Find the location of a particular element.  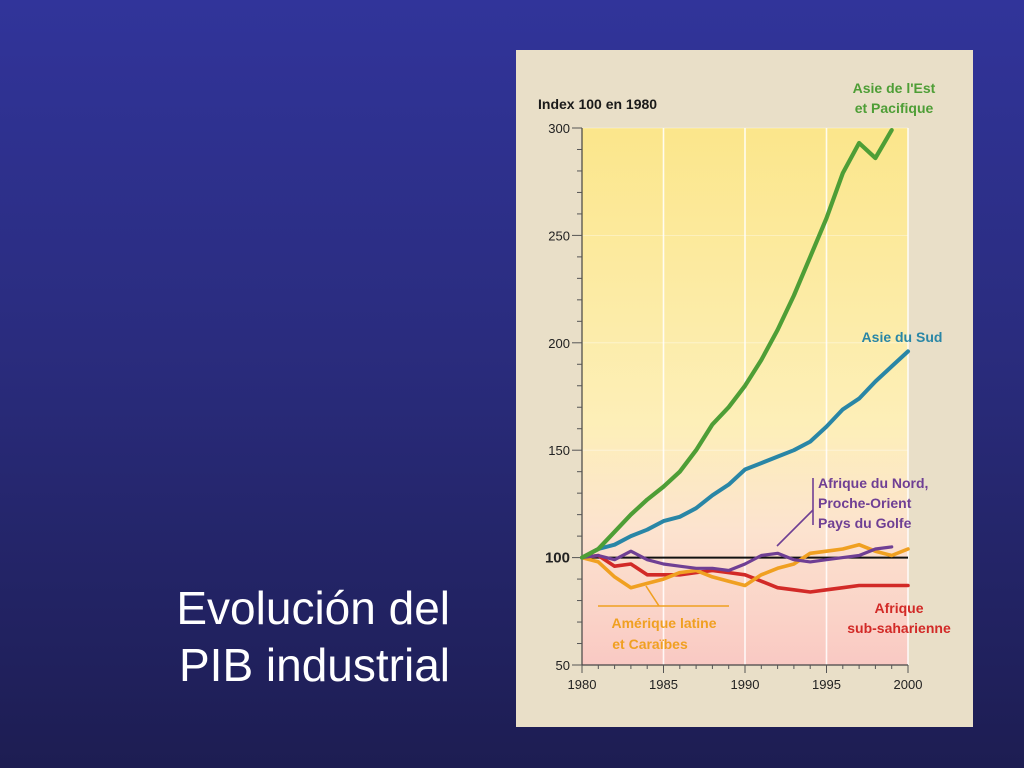

y-tick-label: 100 is located at coordinates (557, 558).